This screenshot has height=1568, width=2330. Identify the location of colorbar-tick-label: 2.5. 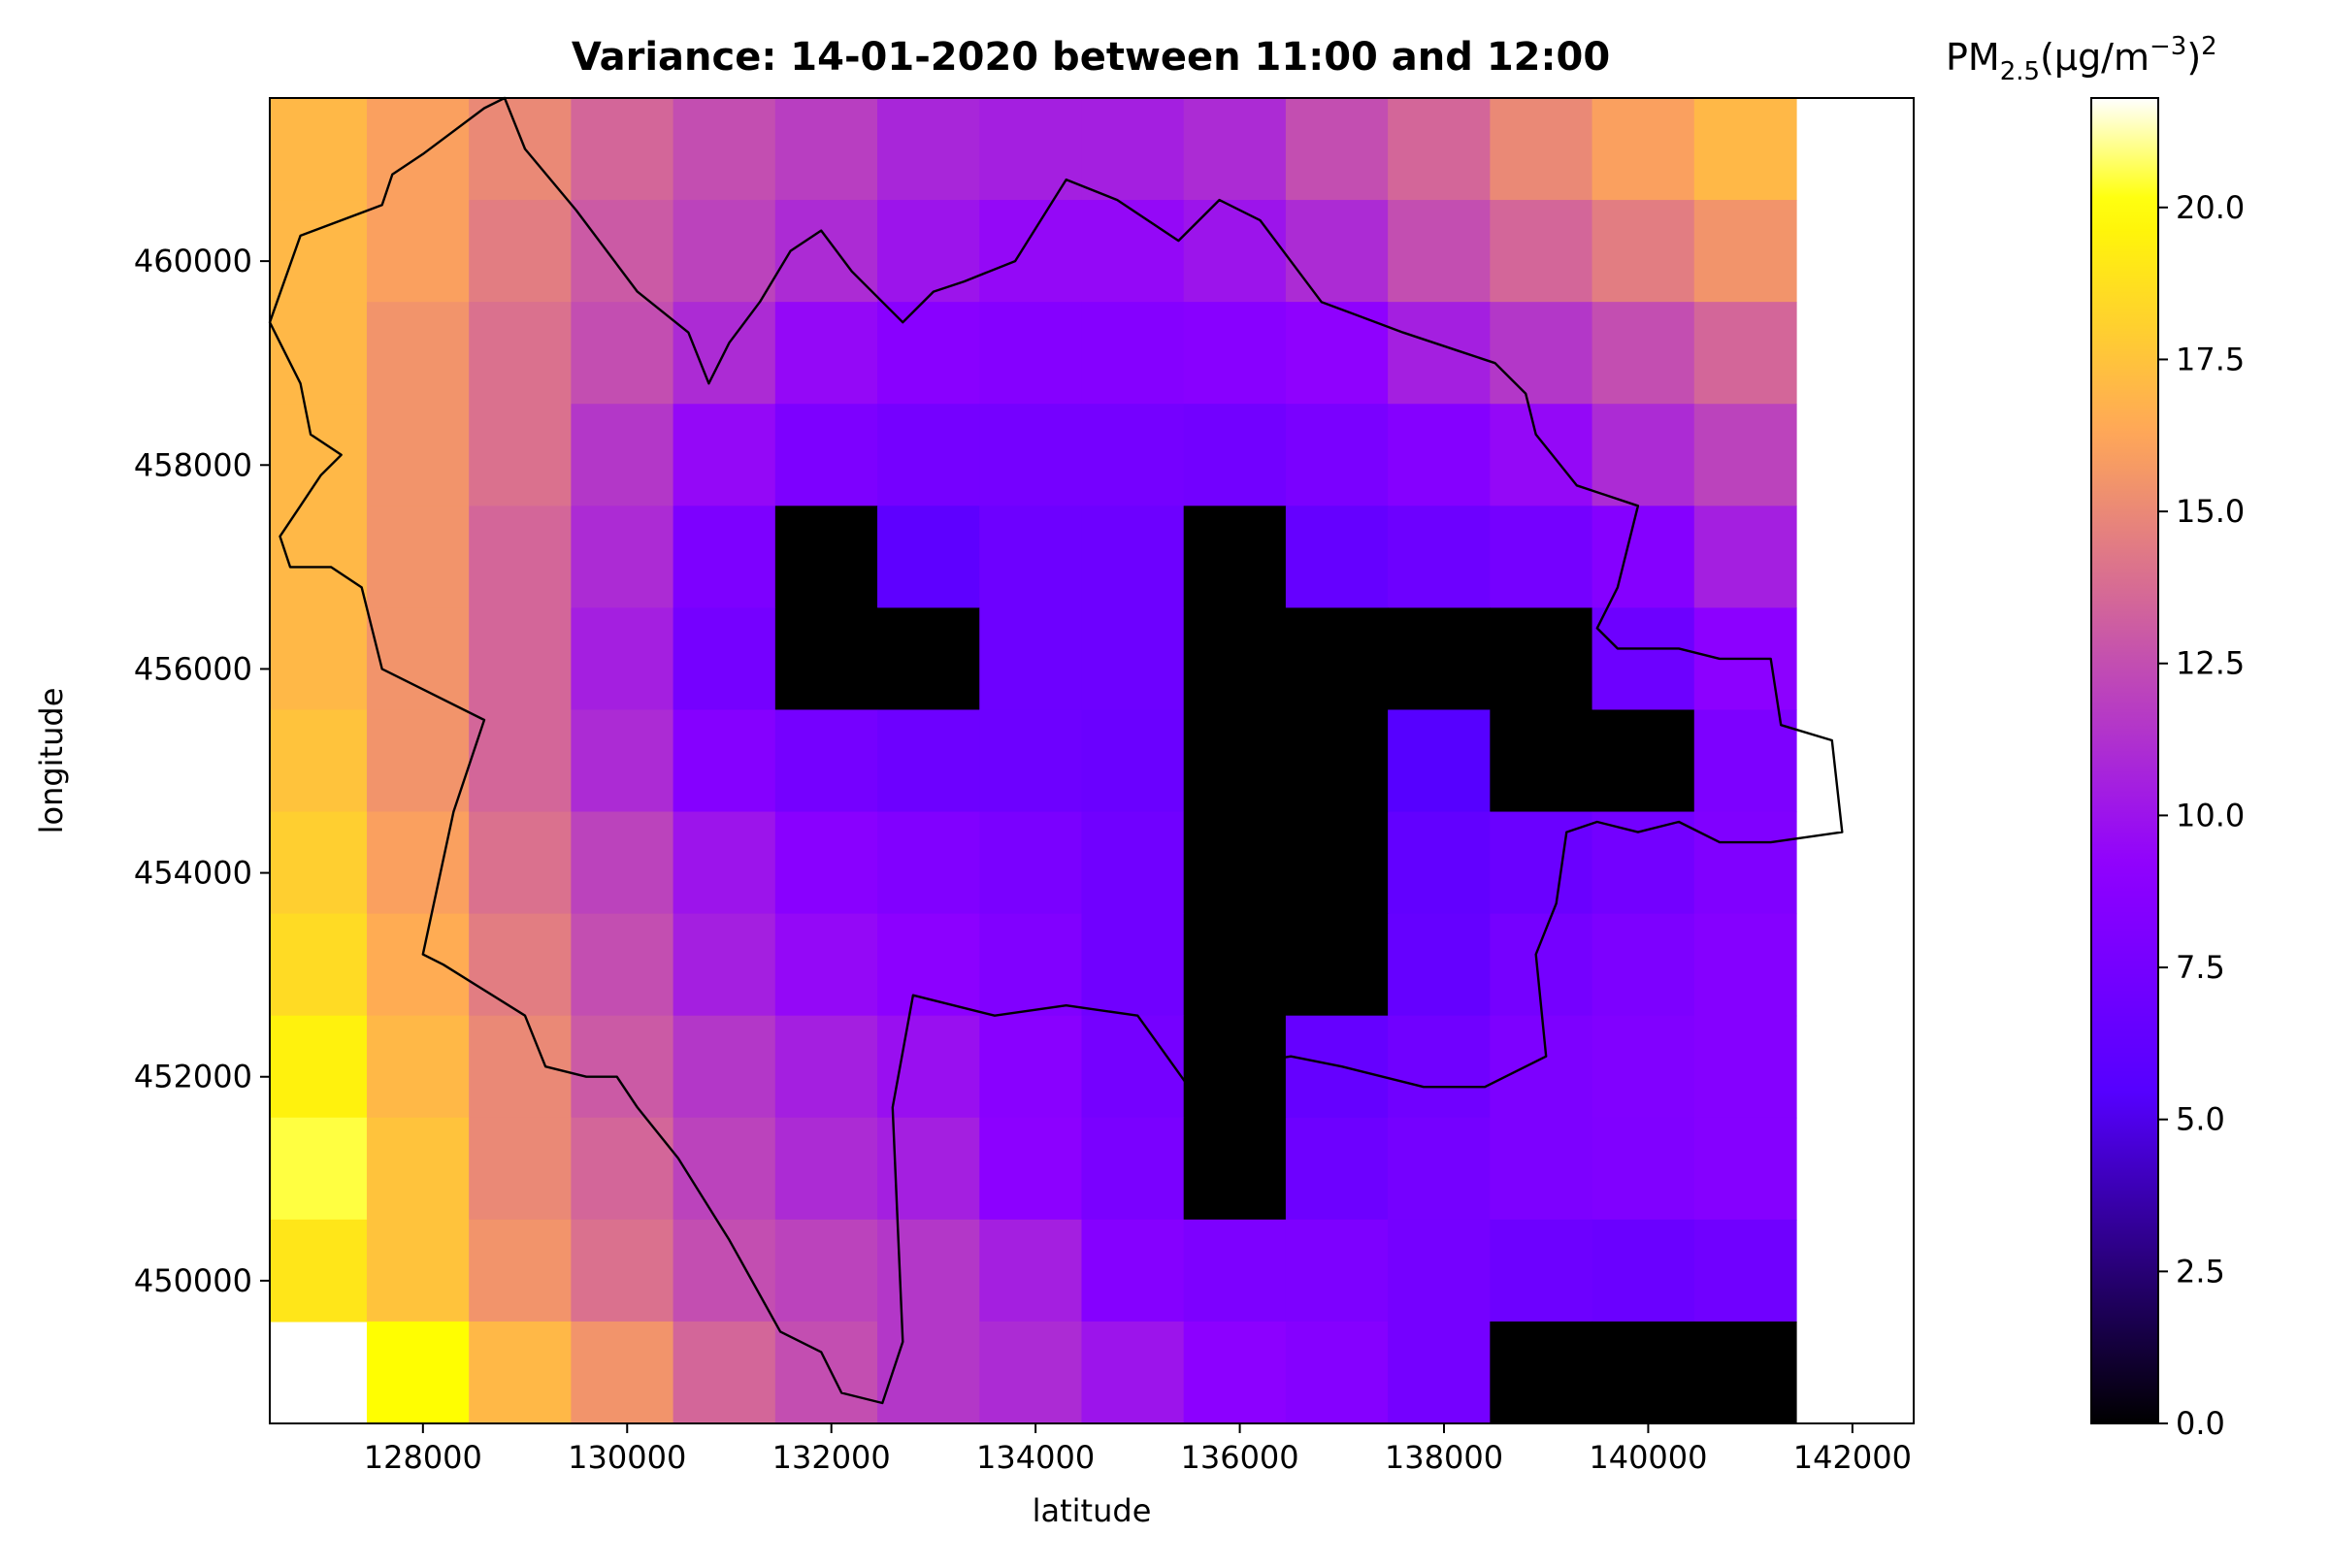
(2200, 1271).